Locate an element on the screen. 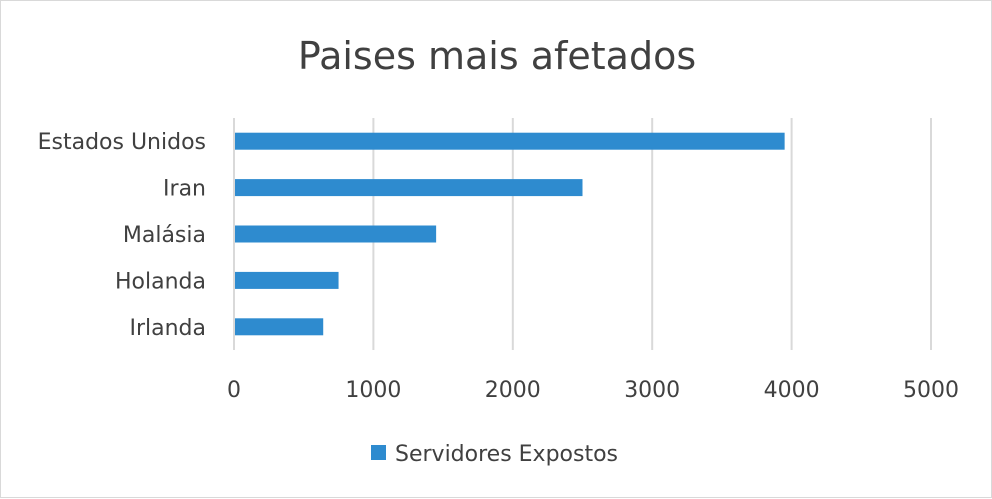 This screenshot has width=992, height=499. x-axis-tick-labels: 0 1000 2000 3000 4000 5000 is located at coordinates (593, 390).